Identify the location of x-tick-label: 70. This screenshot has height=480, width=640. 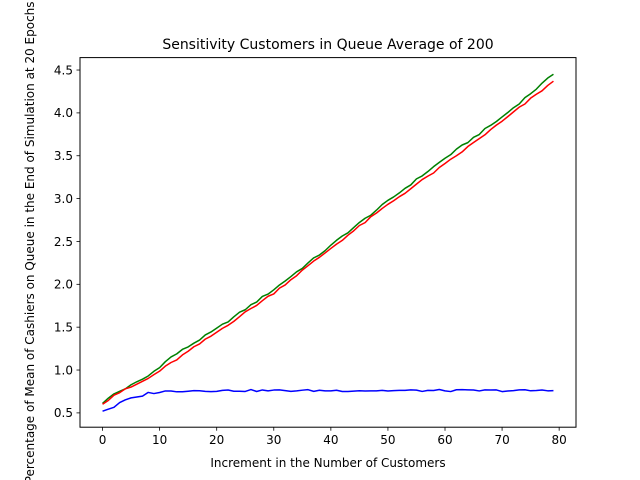
(501, 440).